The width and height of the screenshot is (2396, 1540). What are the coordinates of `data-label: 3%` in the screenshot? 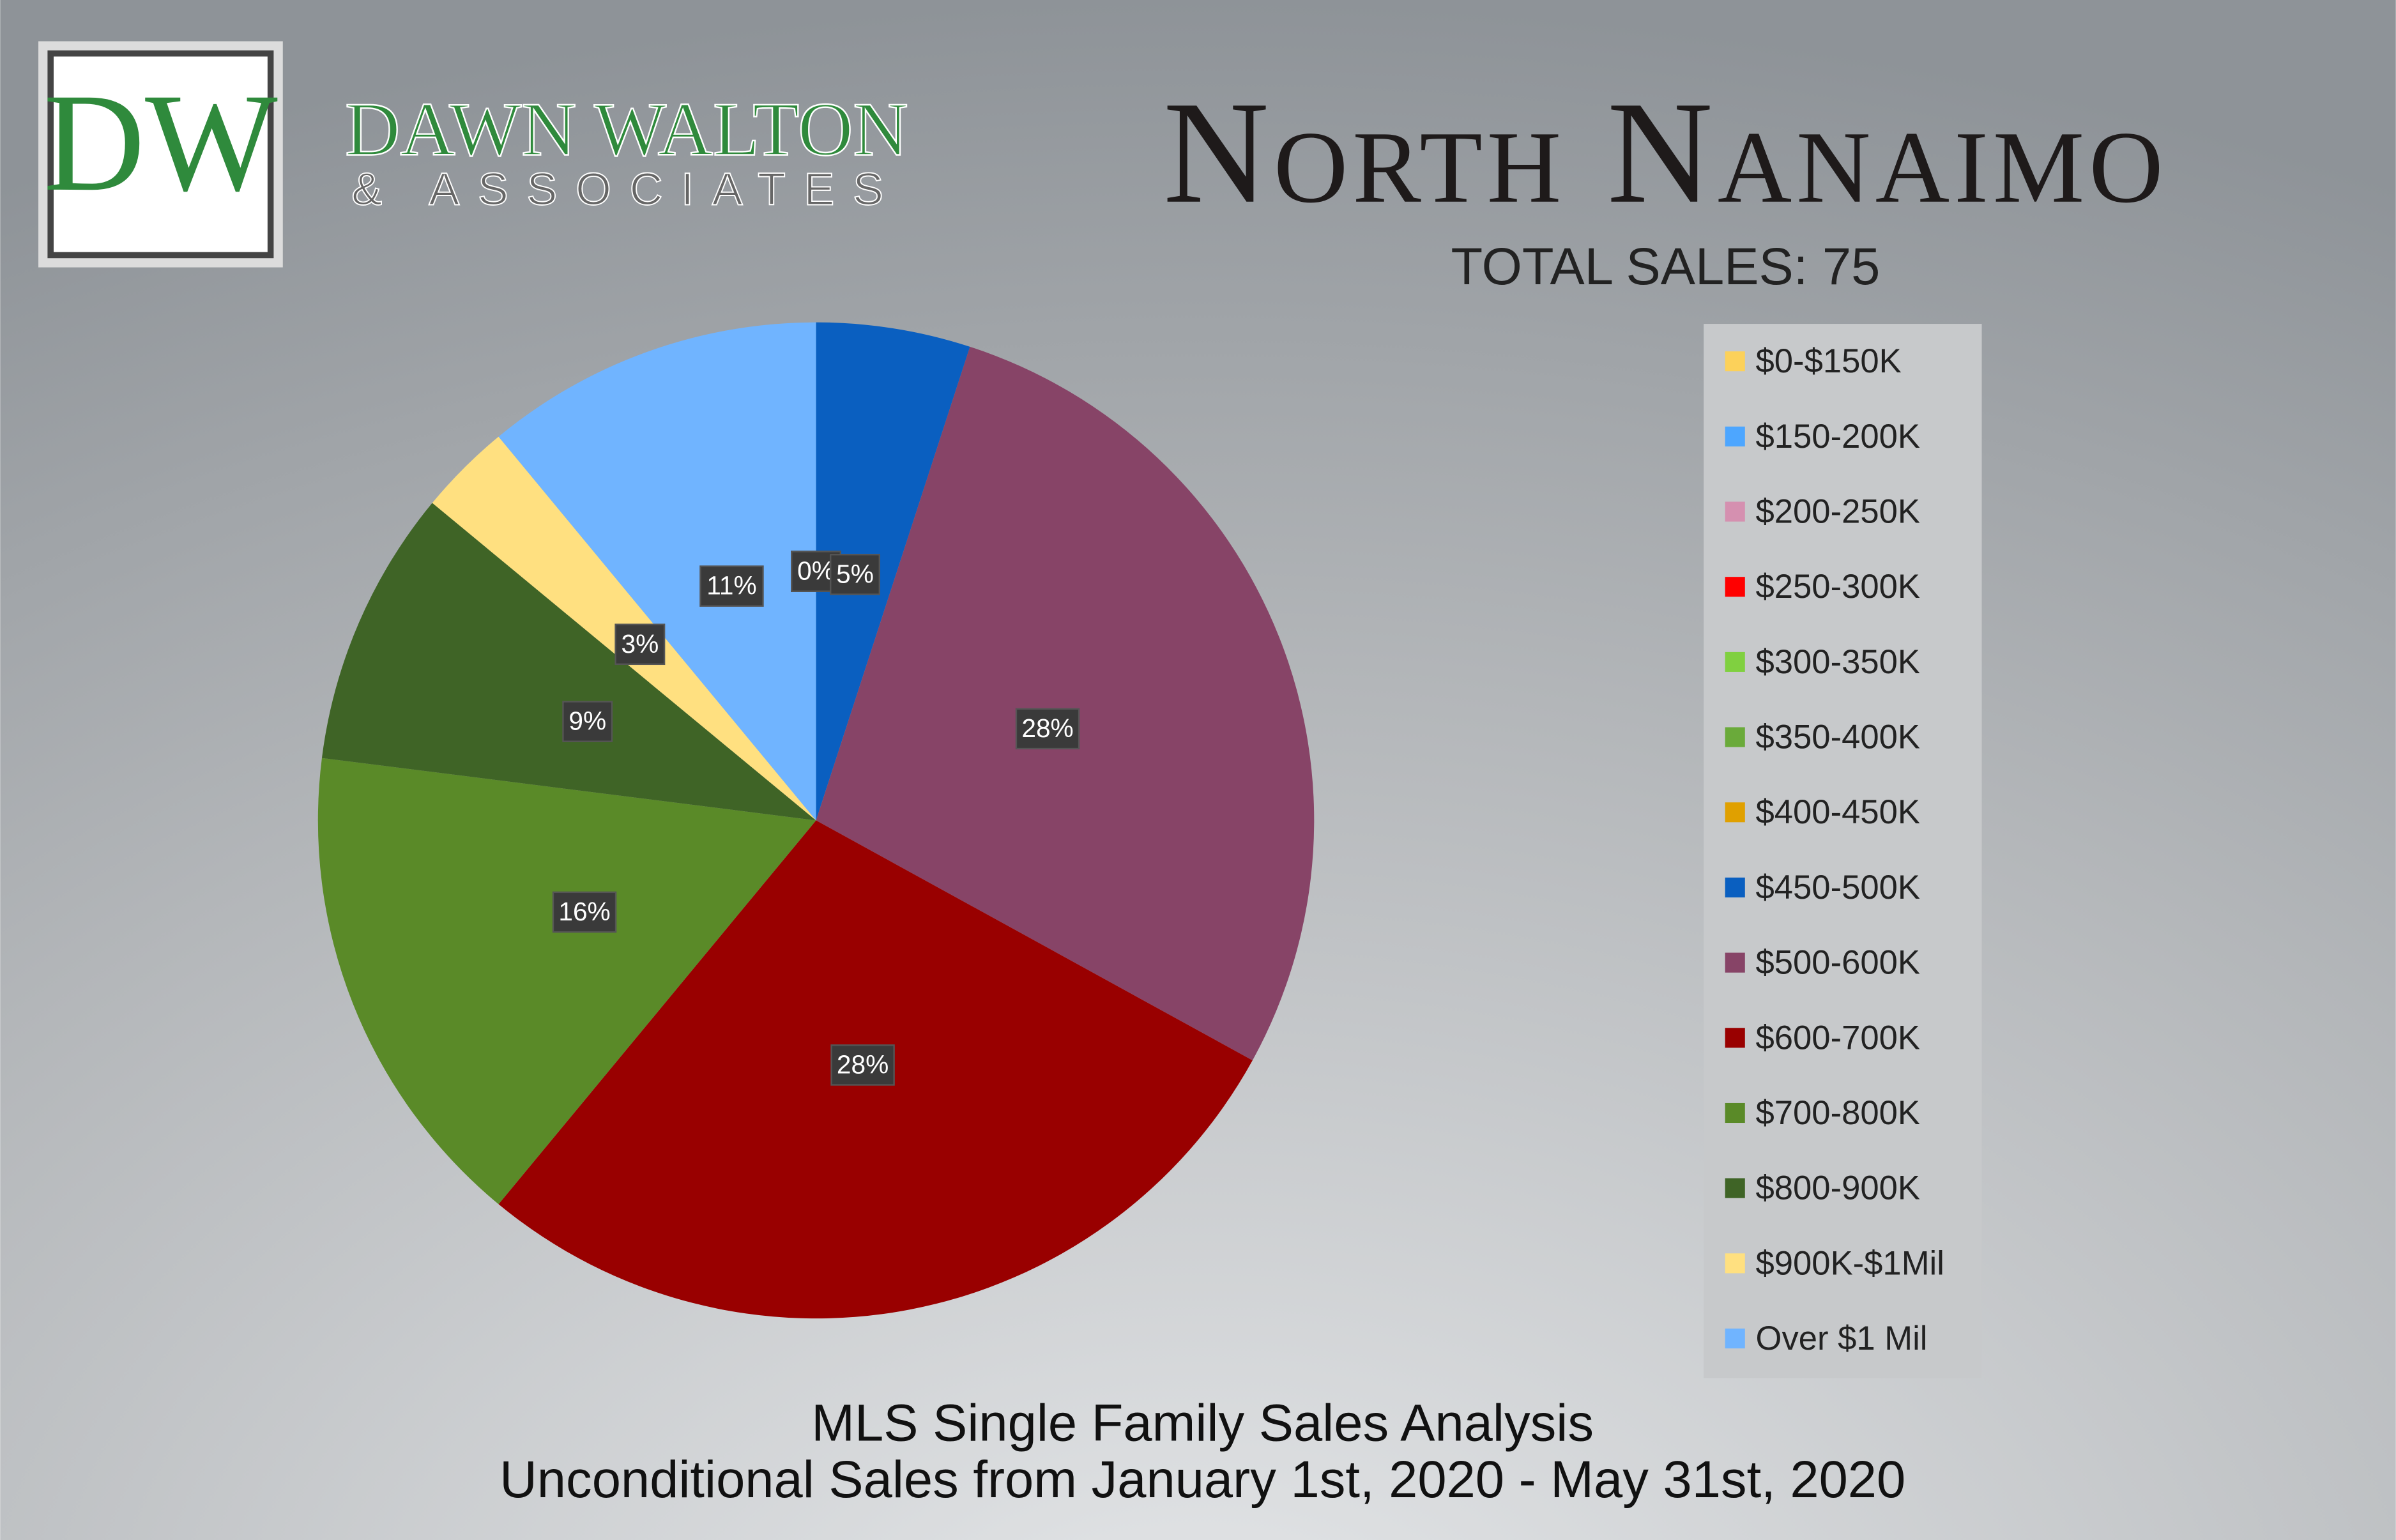 It's located at (640, 644).